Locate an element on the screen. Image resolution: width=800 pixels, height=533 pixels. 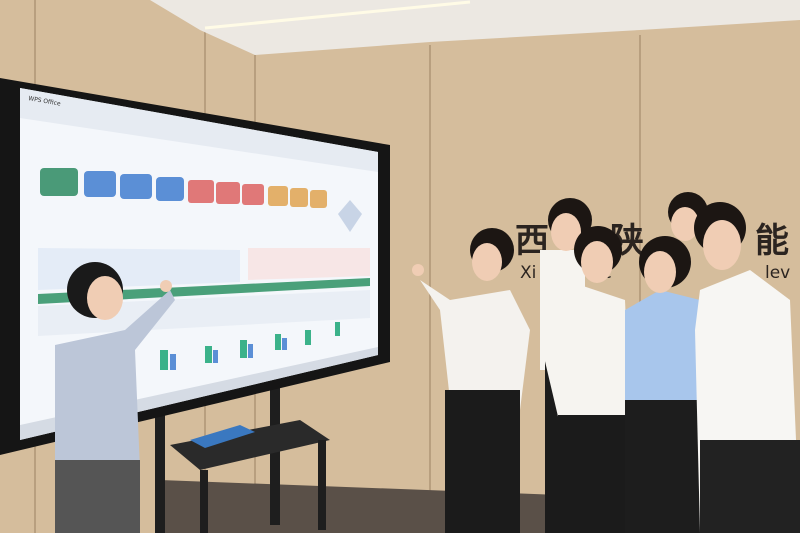
sign-latin: lev is located at coordinates (777, 273).